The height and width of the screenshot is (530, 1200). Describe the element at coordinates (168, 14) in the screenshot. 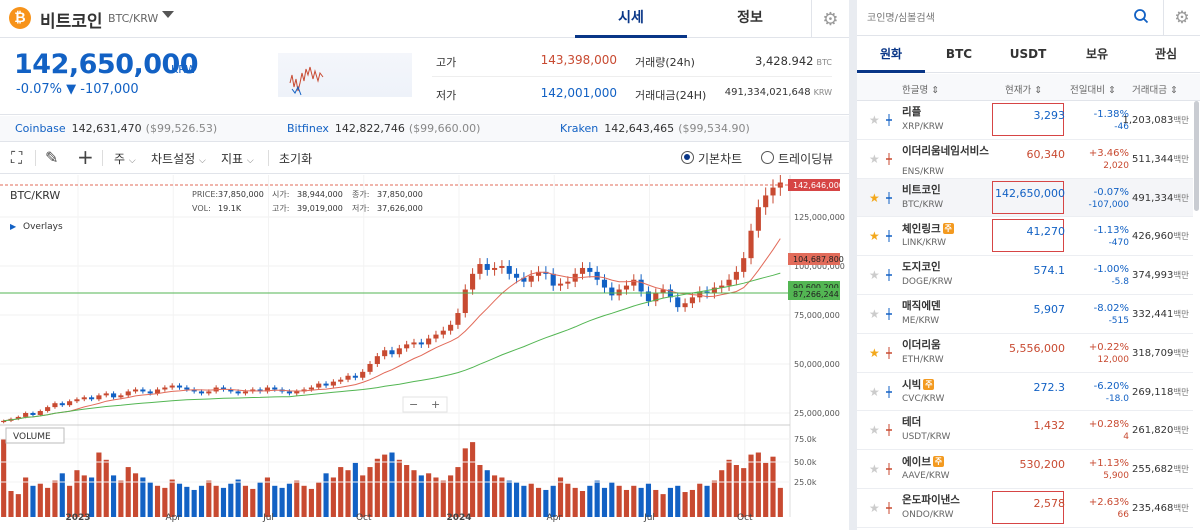

I see `pair-dropdown-caret-icon` at that location.